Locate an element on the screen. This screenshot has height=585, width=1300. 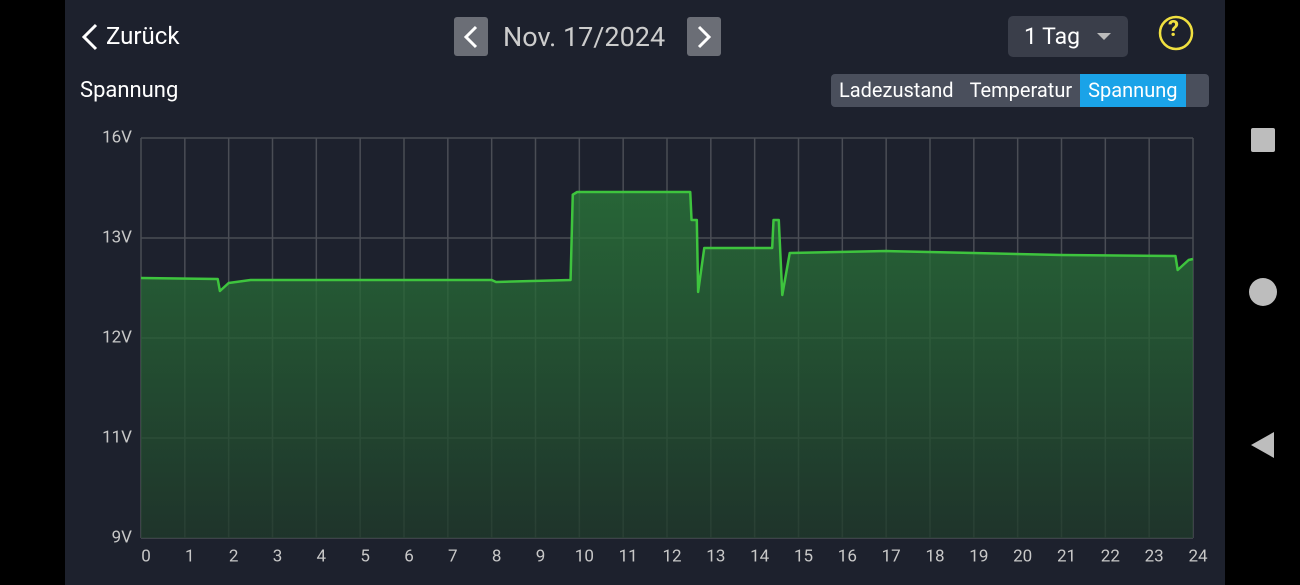
x-tick-label: 12 is located at coordinates (671, 556).